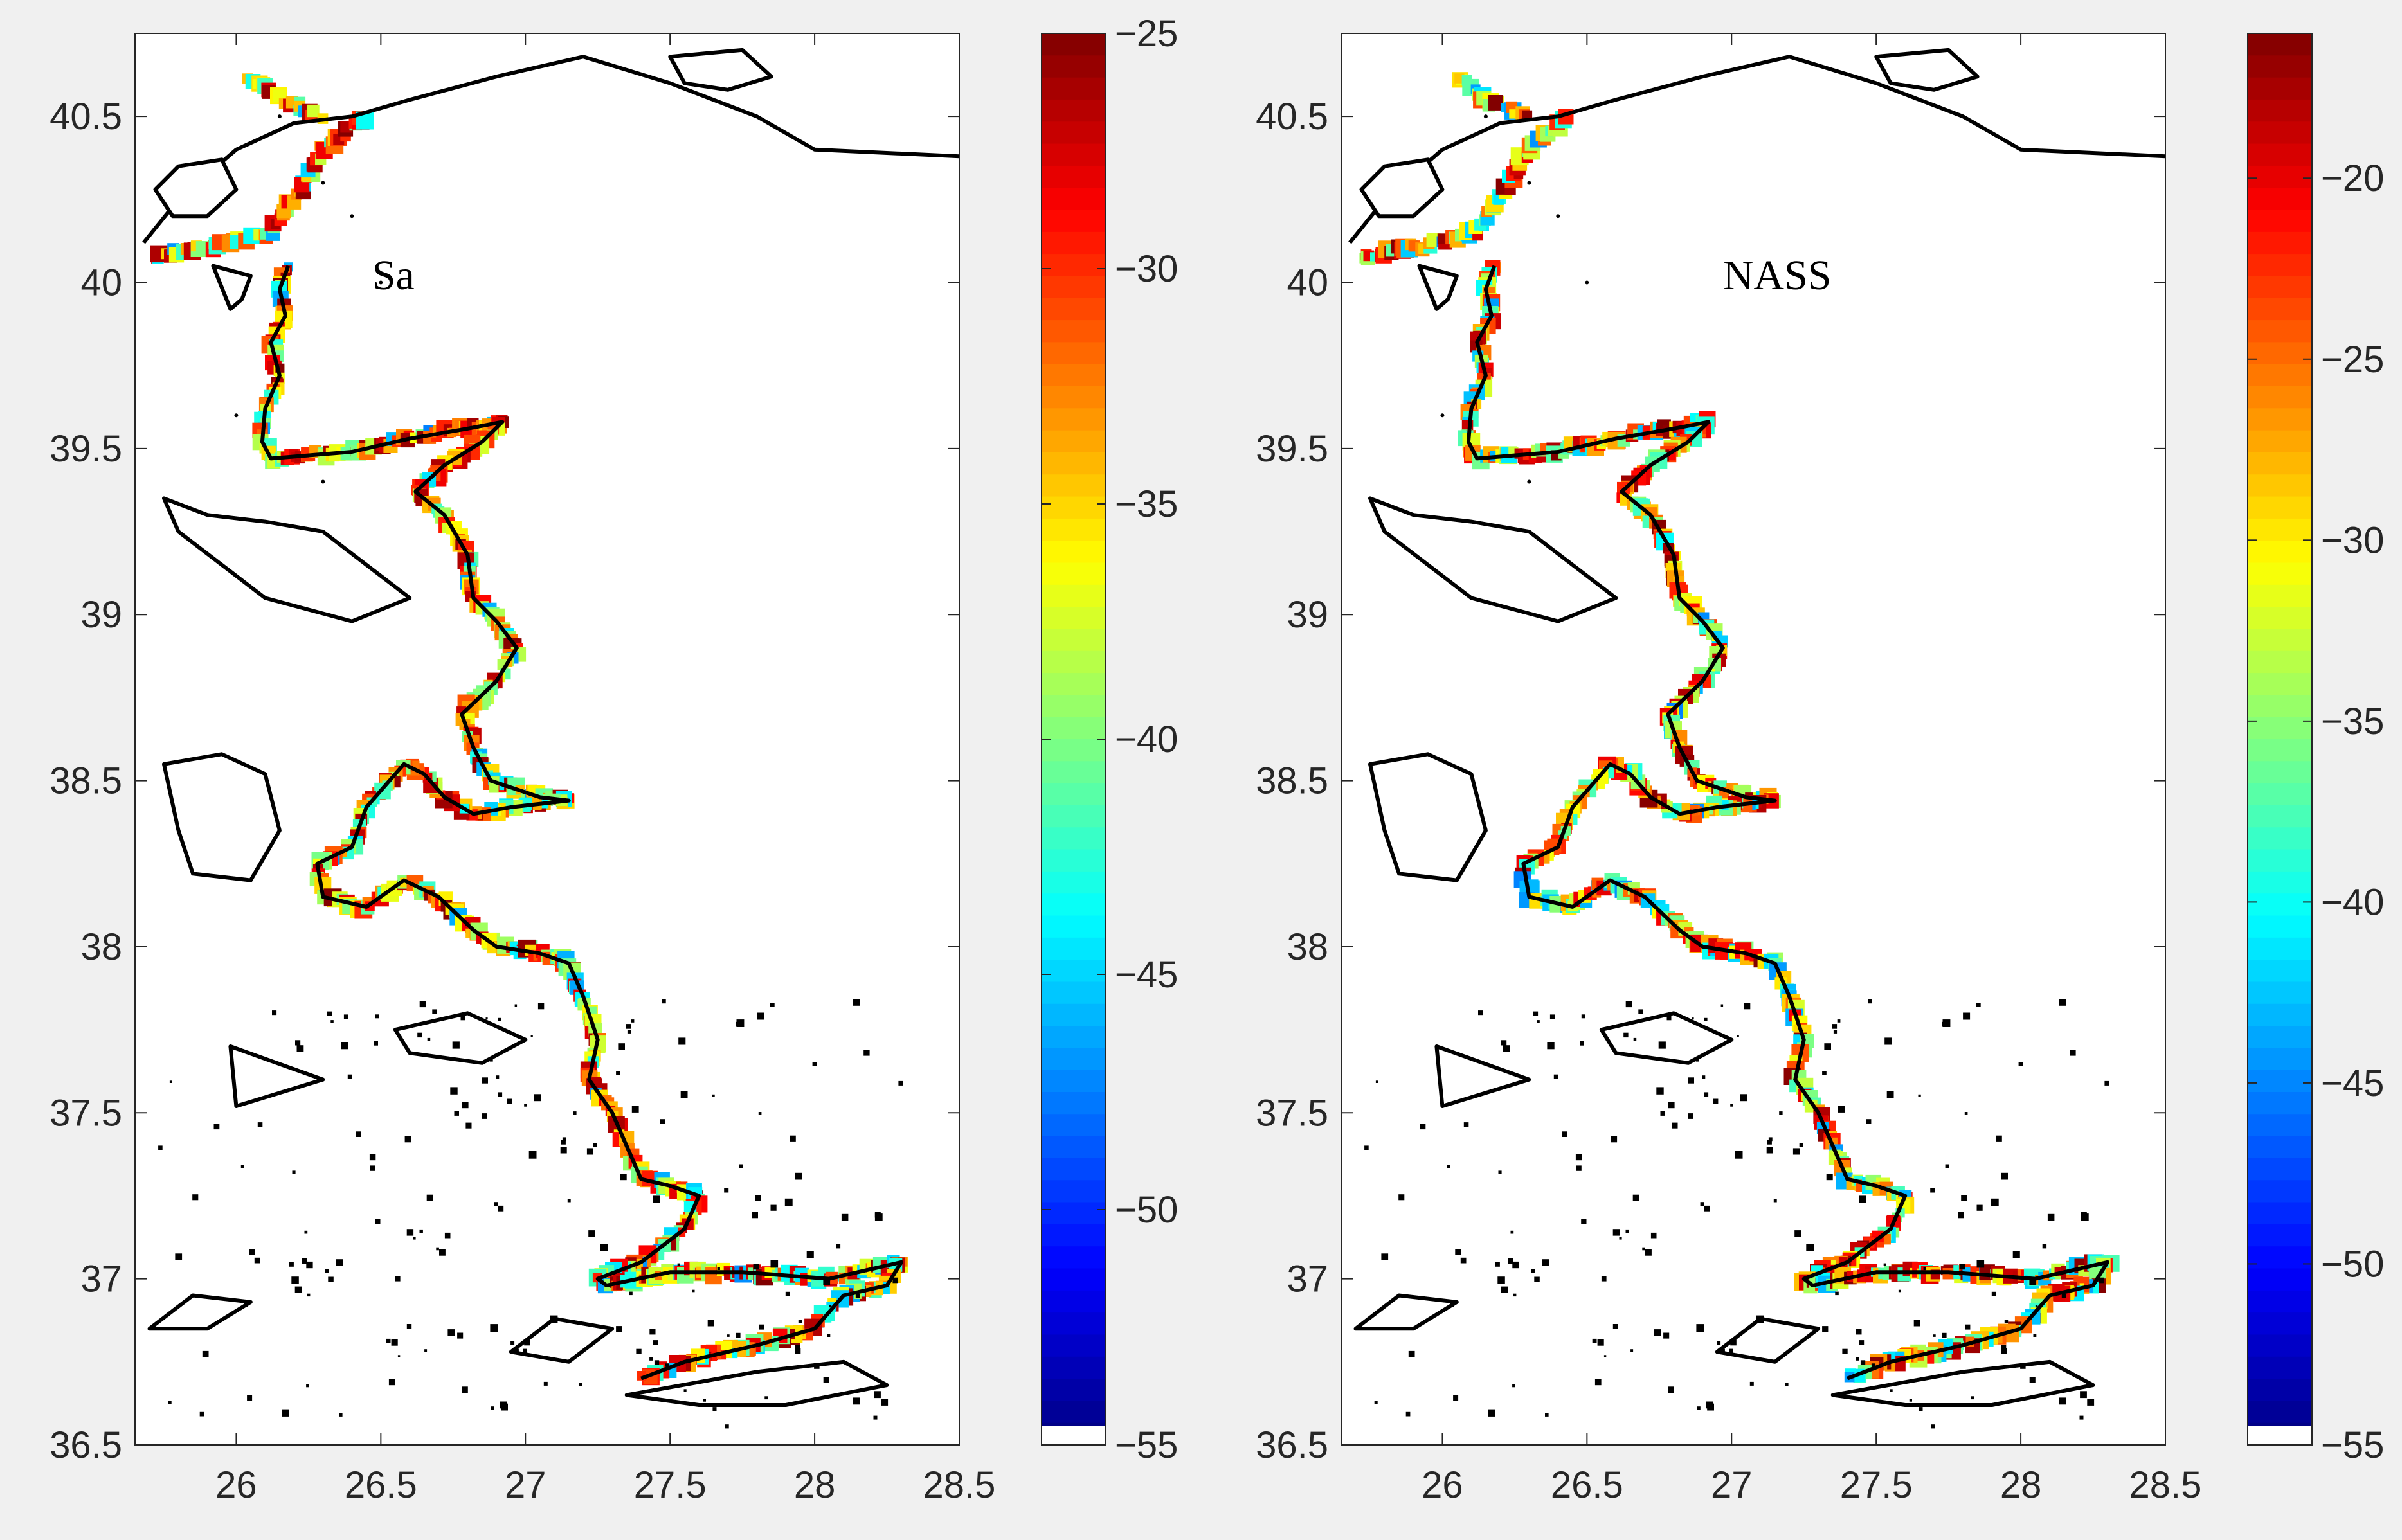 The width and height of the screenshot is (2402, 1540). Describe the element at coordinates (393, 275) in the screenshot. I see `panel-annotation: Sa` at that location.